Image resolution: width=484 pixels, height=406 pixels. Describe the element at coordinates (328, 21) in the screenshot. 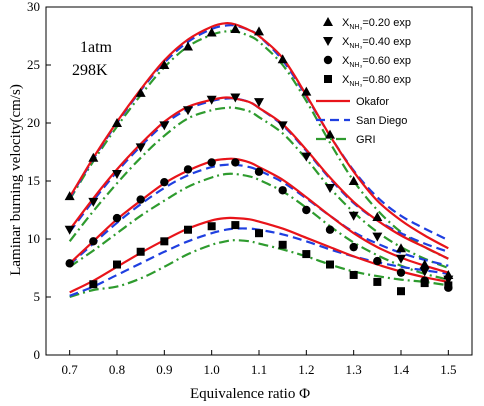

I see `legend-marker-triangle-up` at that location.